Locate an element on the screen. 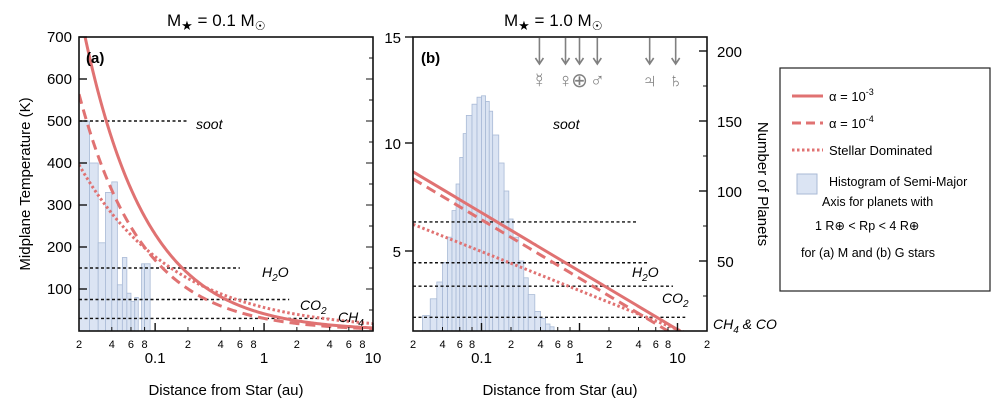  panel-b-label-h2o: H2O is located at coordinates (645, 274).